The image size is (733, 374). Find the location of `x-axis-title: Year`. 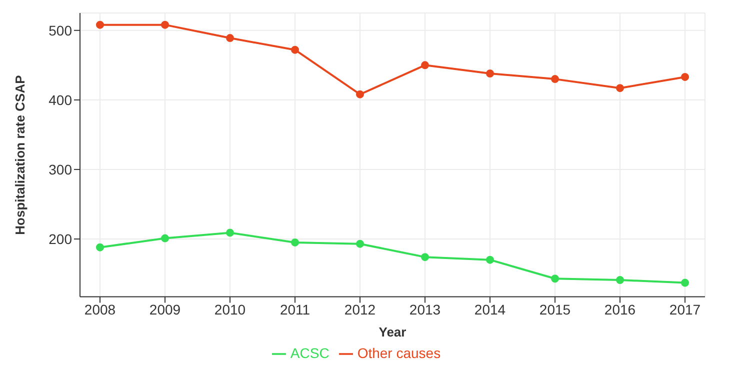

x-axis-title: Year is located at coordinates (392, 332).